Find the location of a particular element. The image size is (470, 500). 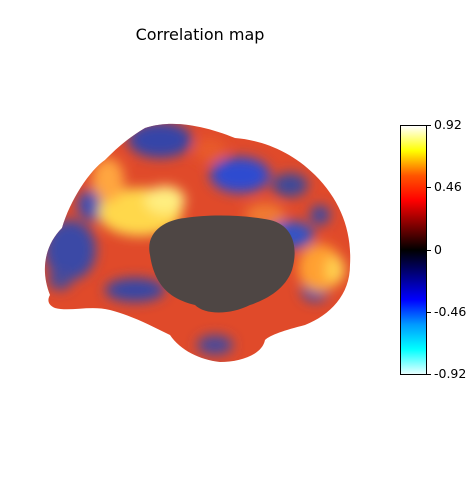

colorbar-tick-label-lower: -0.46 is located at coordinates (450, 311).